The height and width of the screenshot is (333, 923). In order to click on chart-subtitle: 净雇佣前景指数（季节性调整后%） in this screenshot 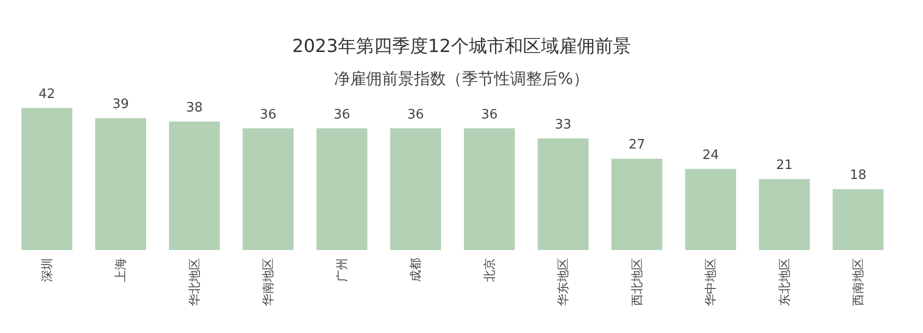, I will do `click(462, 78)`.